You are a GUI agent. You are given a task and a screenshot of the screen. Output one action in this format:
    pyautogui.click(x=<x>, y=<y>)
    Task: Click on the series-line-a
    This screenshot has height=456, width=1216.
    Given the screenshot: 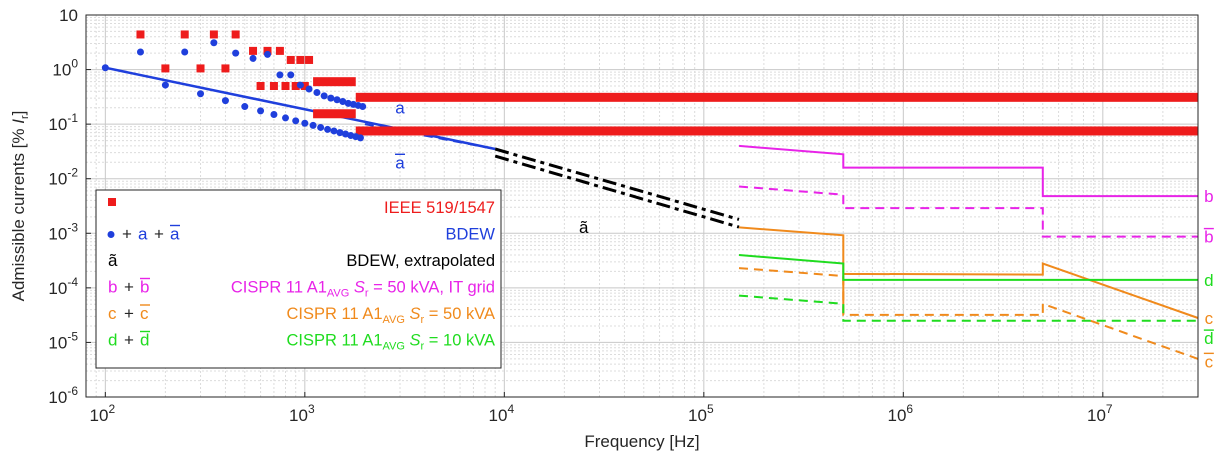 What is the action you would take?
    pyautogui.click(x=300, y=108)
    